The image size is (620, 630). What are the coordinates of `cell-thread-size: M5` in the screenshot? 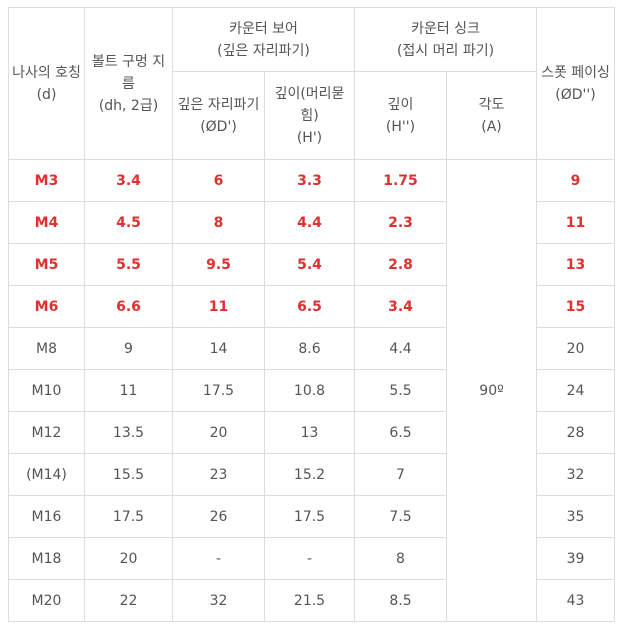 It's located at (46, 264).